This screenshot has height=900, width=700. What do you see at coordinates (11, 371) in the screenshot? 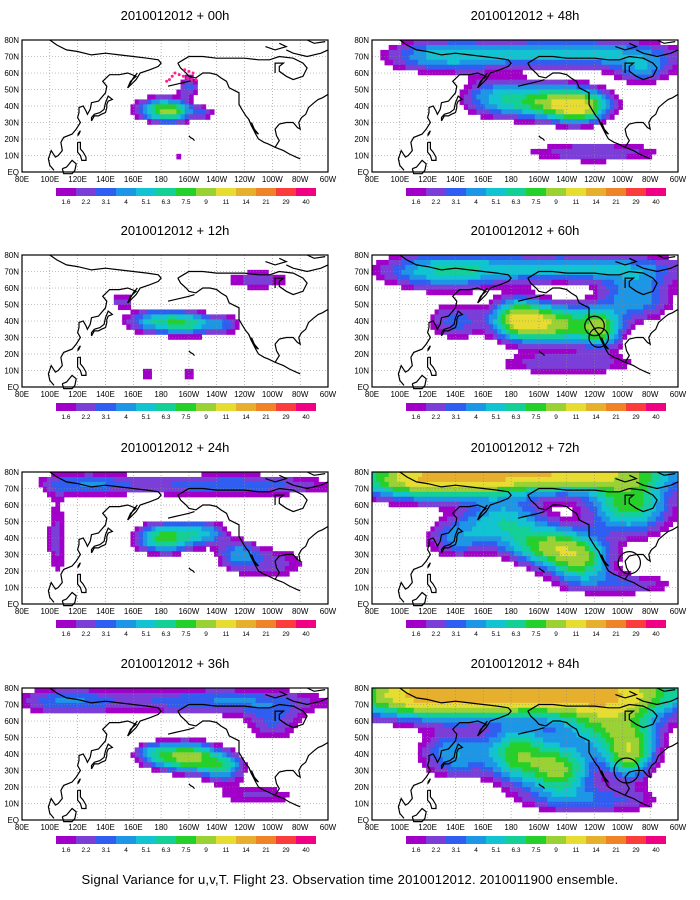
I see `y-tick-label: 10N` at bounding box center [11, 371].